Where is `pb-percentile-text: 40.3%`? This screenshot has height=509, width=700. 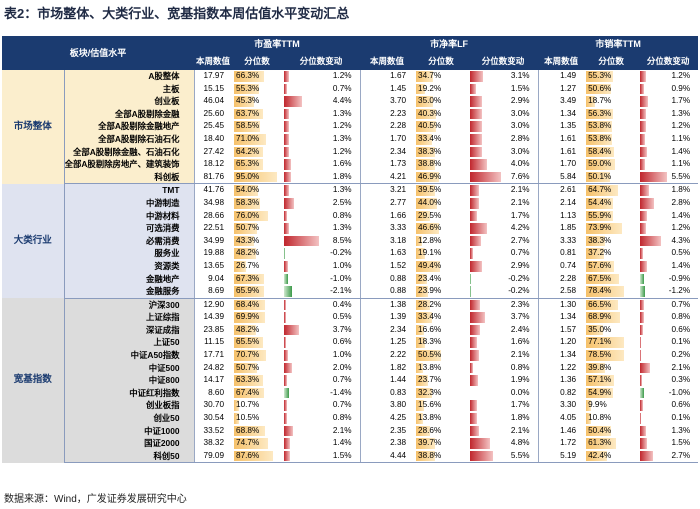
pb-percentile-text: 40.3% is located at coordinates (430, 113).